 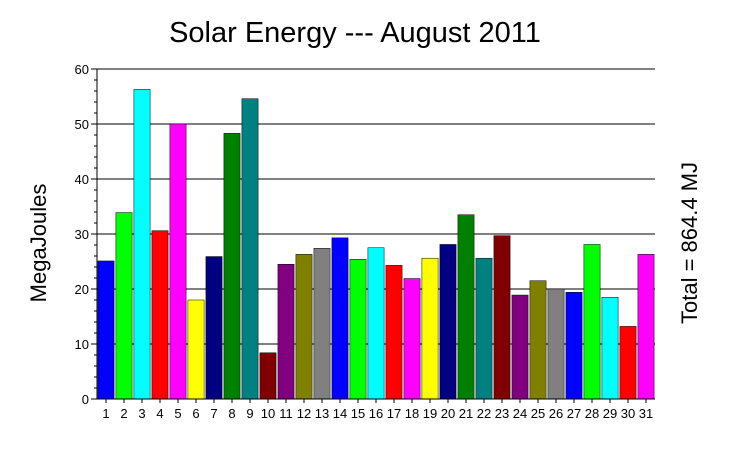 I want to click on x-tick-label: 28, so click(x=592, y=413).